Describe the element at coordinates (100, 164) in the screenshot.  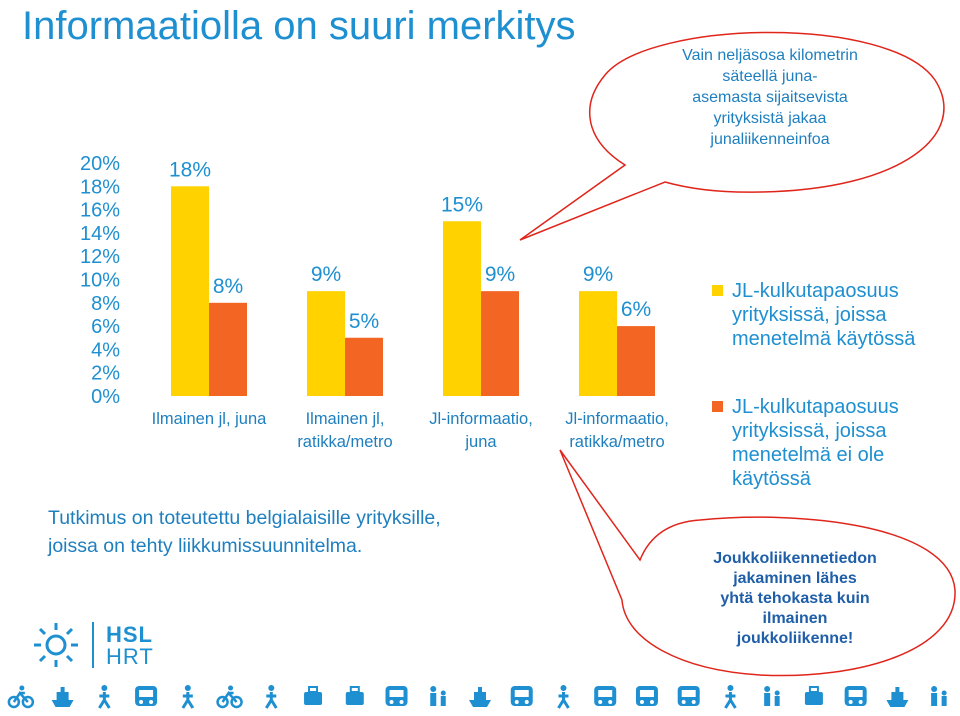
I see `y-tick-label: 20%` at that location.